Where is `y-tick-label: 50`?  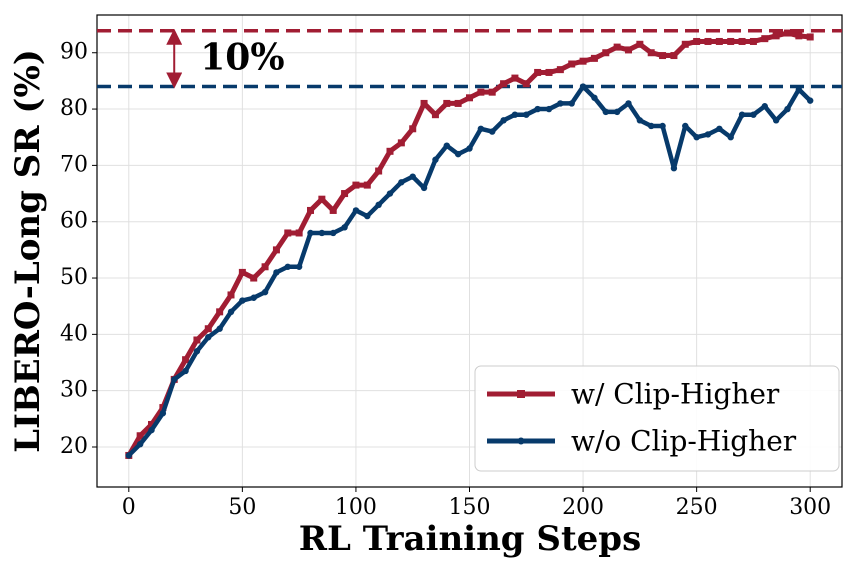 y-tick-label: 50 is located at coordinates (74, 277).